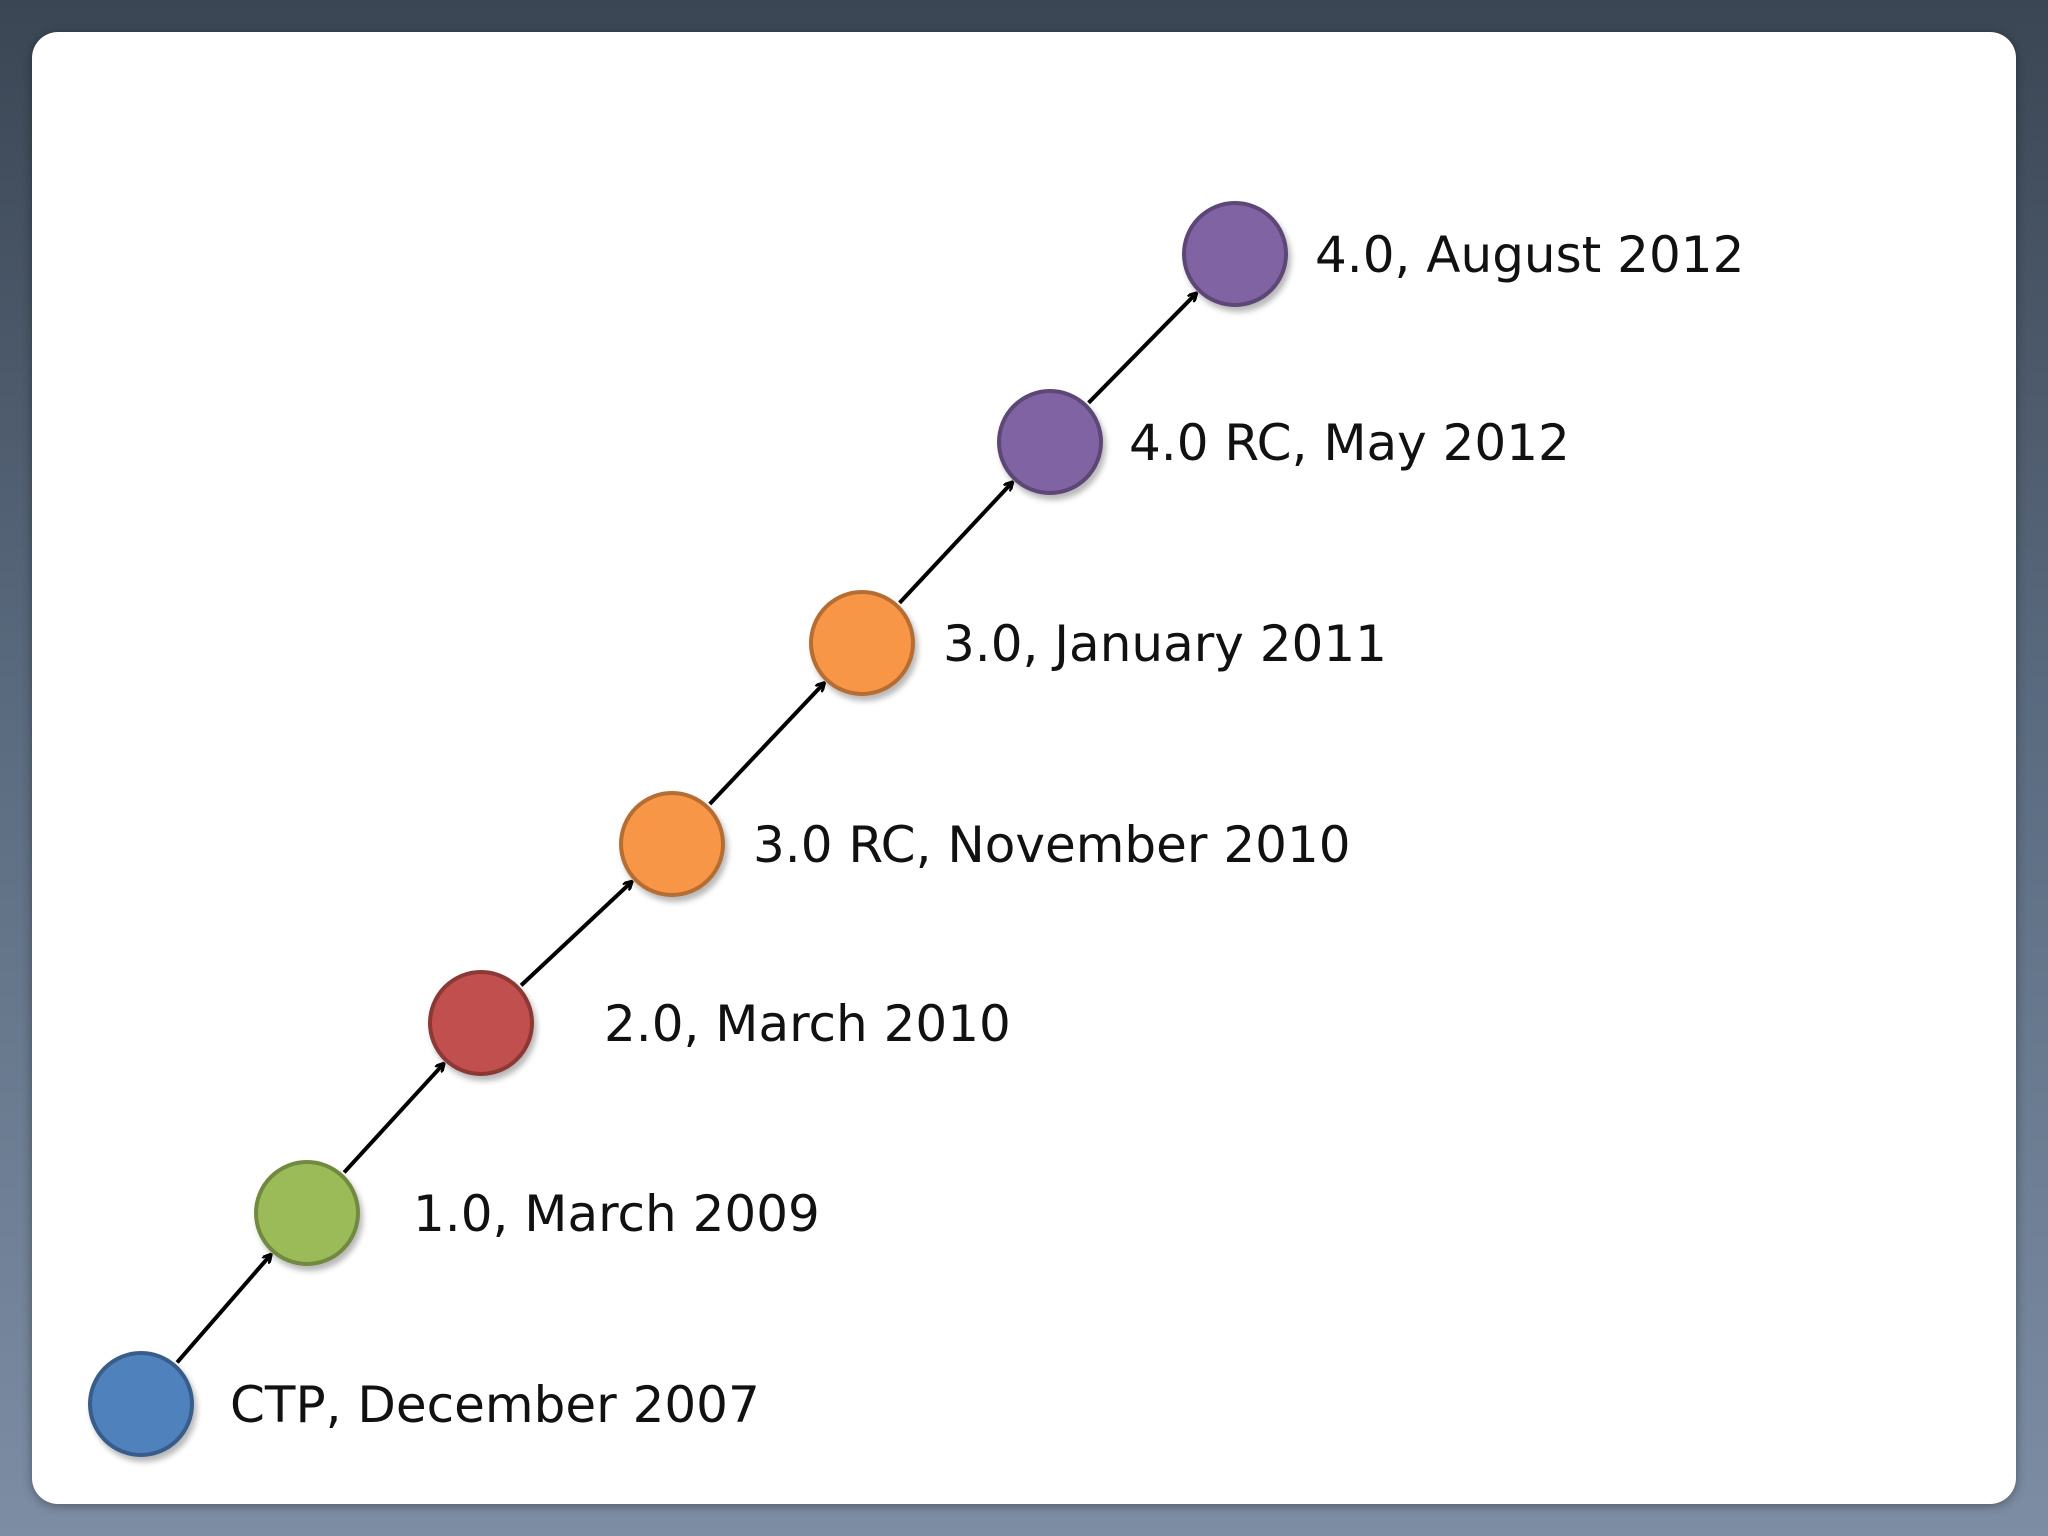 The width and height of the screenshot is (2048, 1536). Describe the element at coordinates (1052, 845) in the screenshot. I see `milestone-label: 3.0 RC, November 2010` at that location.